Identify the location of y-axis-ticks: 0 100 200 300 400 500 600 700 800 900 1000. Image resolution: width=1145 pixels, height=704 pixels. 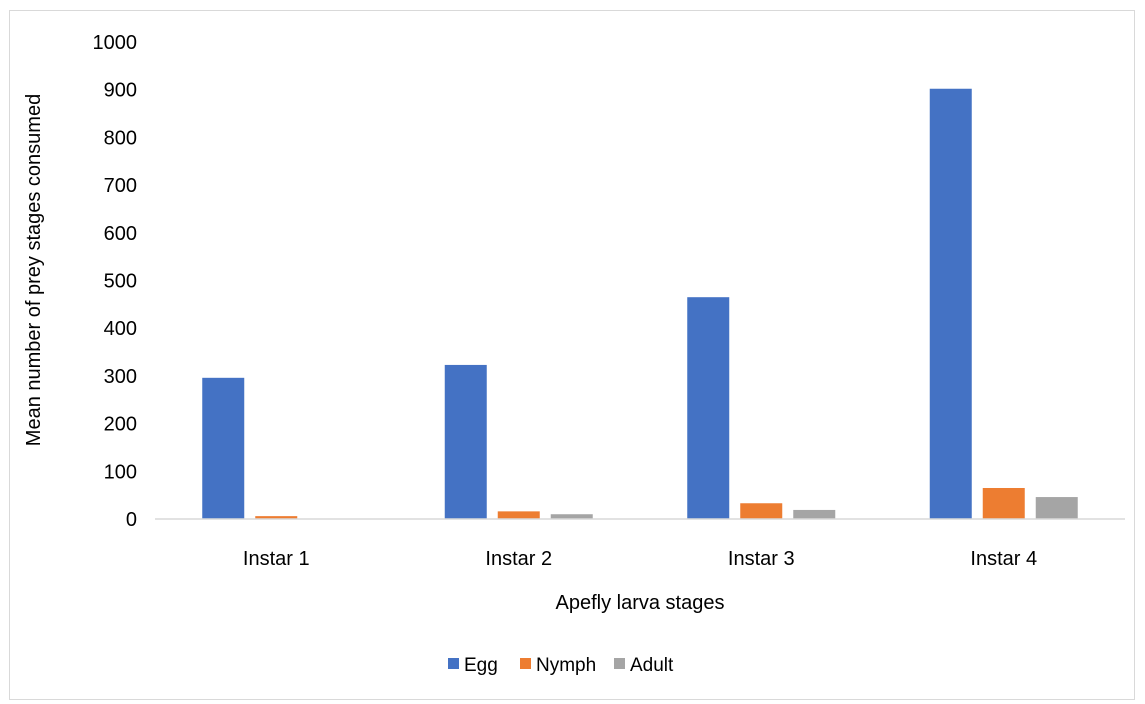
(115, 281).